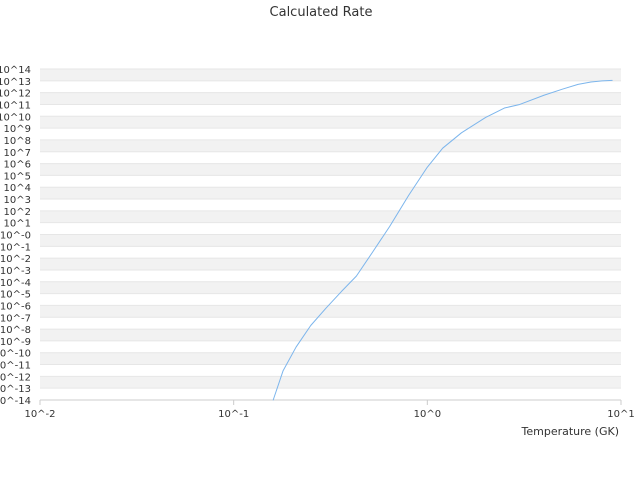 The image size is (640, 480). What do you see at coordinates (17, 224) in the screenshot?
I see `y-tick-label: 10^1` at bounding box center [17, 224].